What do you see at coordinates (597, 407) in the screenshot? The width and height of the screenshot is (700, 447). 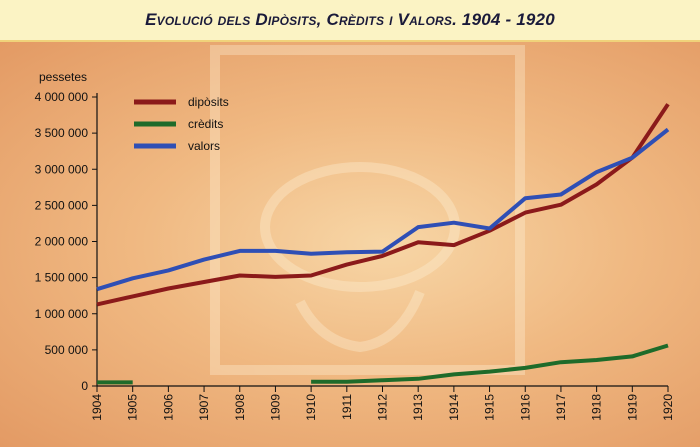 I see `x-tick-label: 1918` at bounding box center [597, 407].